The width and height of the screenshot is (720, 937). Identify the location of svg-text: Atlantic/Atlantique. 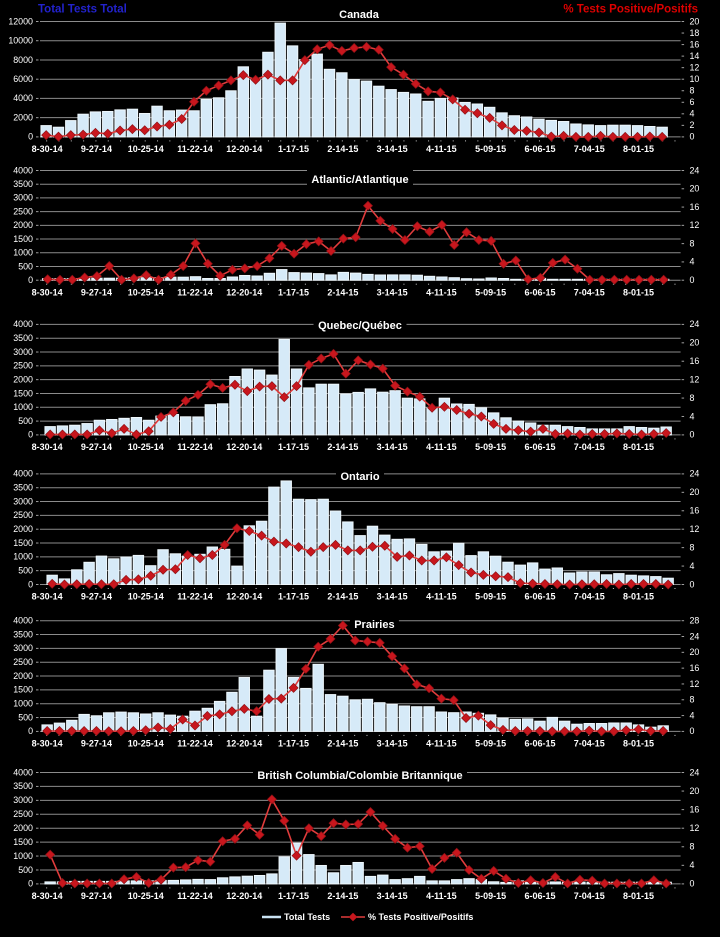
(359, 180).